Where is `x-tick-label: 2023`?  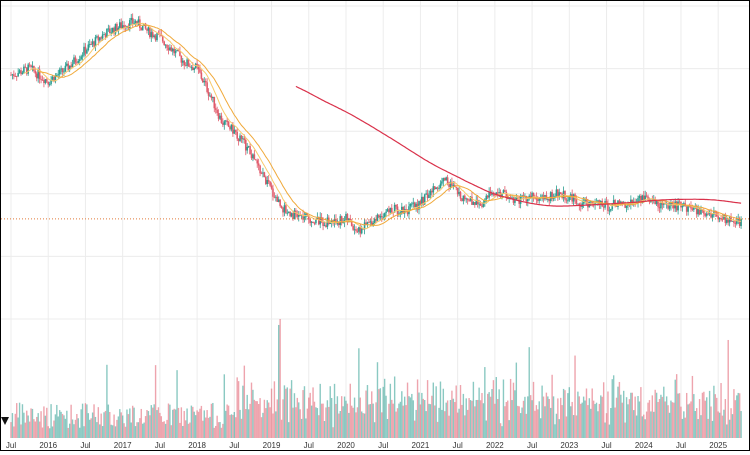
x-tick-label: 2023 is located at coordinates (569, 445).